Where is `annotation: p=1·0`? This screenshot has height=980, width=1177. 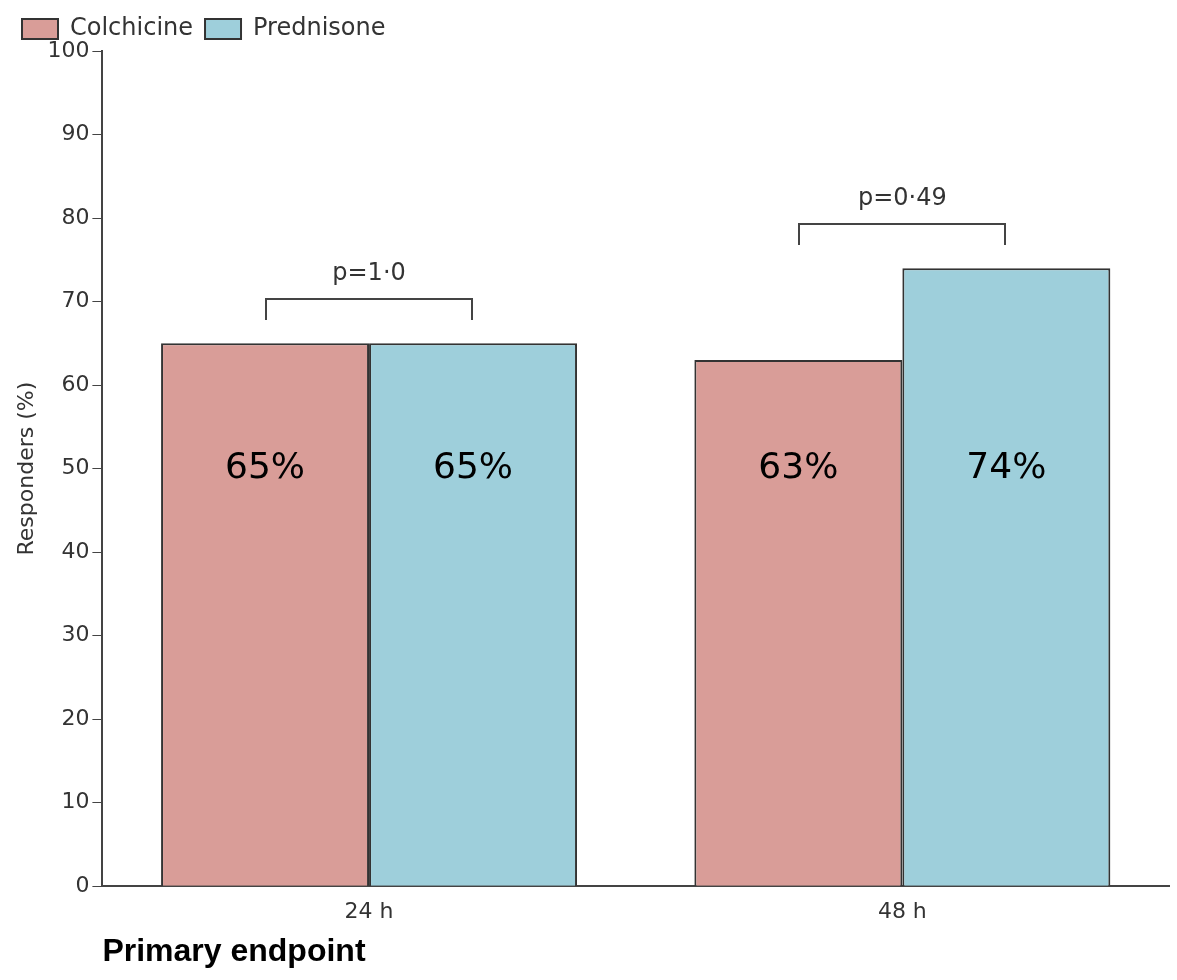
annotation: p=1·0 is located at coordinates (369, 272).